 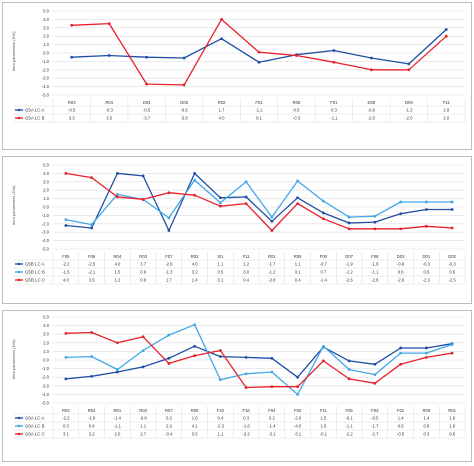 What do you see at coordinates (66, 272) in the screenshot?
I see `data-label: -1.5` at bounding box center [66, 272].